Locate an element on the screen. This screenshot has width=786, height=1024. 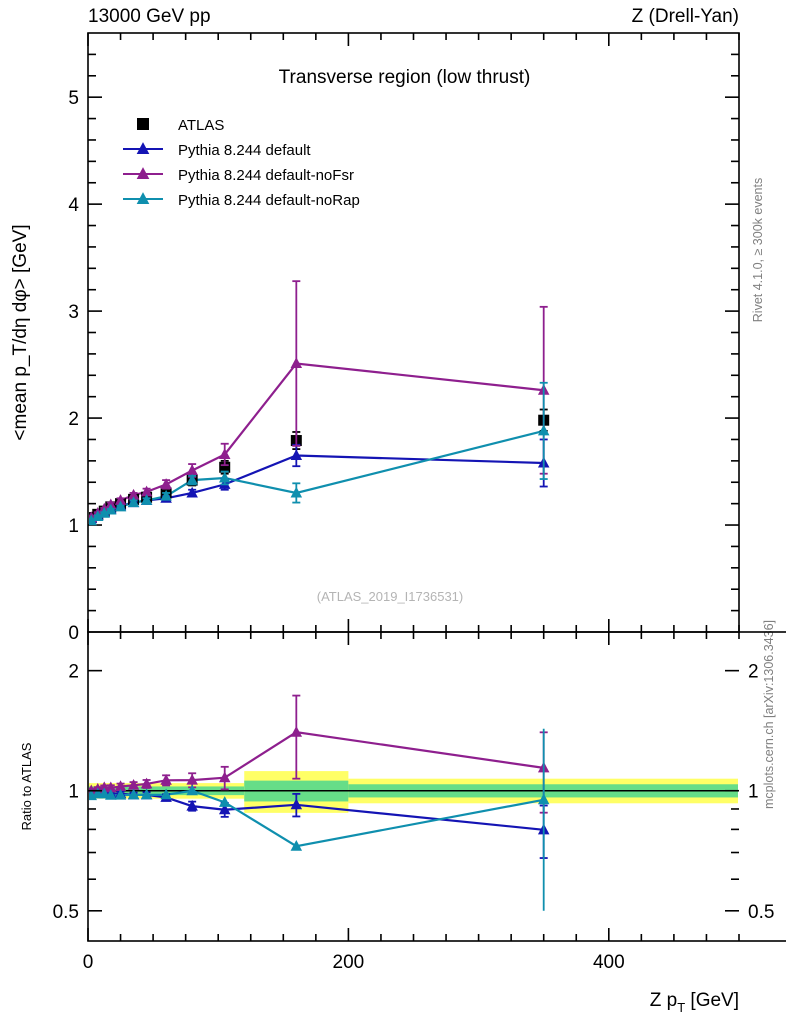
y-tick-label-4: 4 is located at coordinates (73, 205).